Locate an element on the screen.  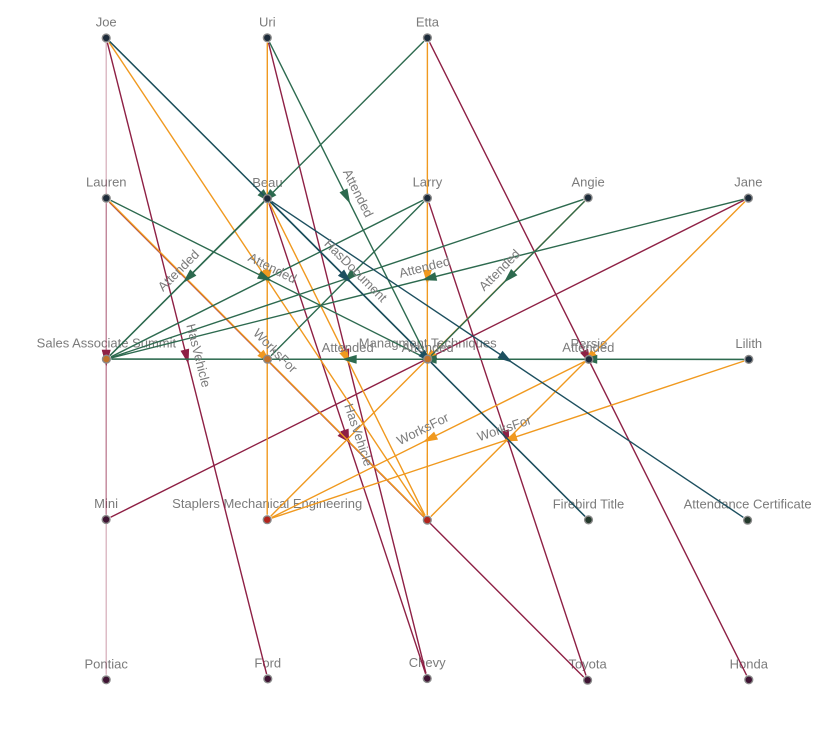
svg-text: Firebird Title is located at coordinates (589, 503).